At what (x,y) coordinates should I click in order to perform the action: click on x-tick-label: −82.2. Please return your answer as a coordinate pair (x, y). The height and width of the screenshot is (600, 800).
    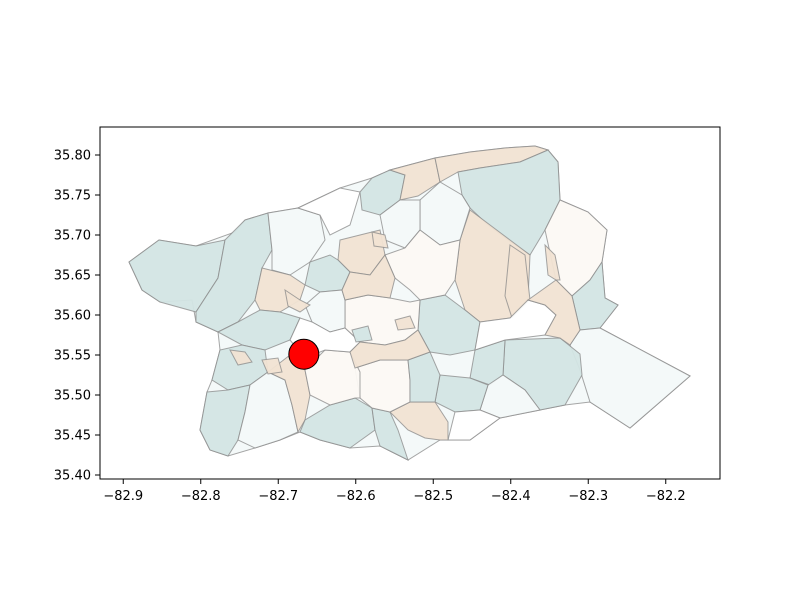
    Looking at the image, I should click on (666, 496).